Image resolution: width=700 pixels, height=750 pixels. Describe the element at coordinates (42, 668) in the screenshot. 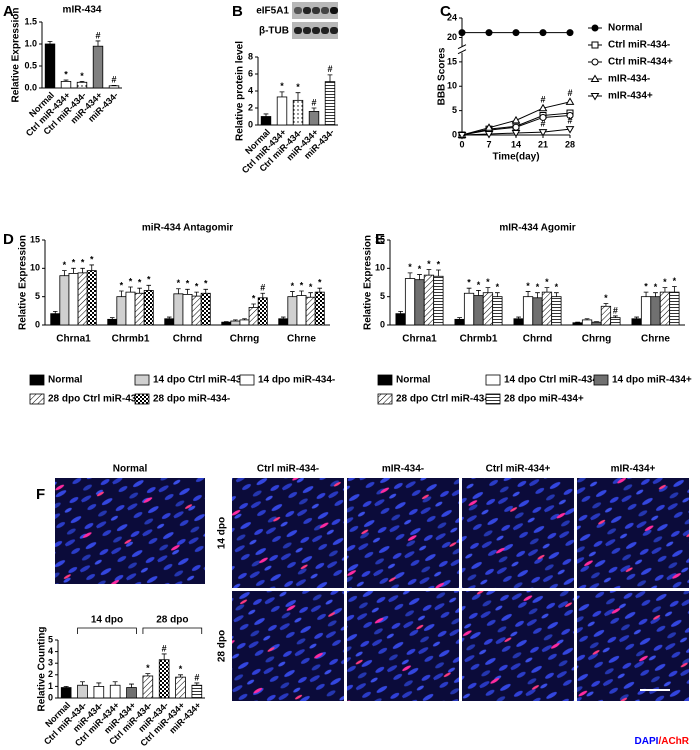

I see `y-axis-label: Relative Counting` at that location.